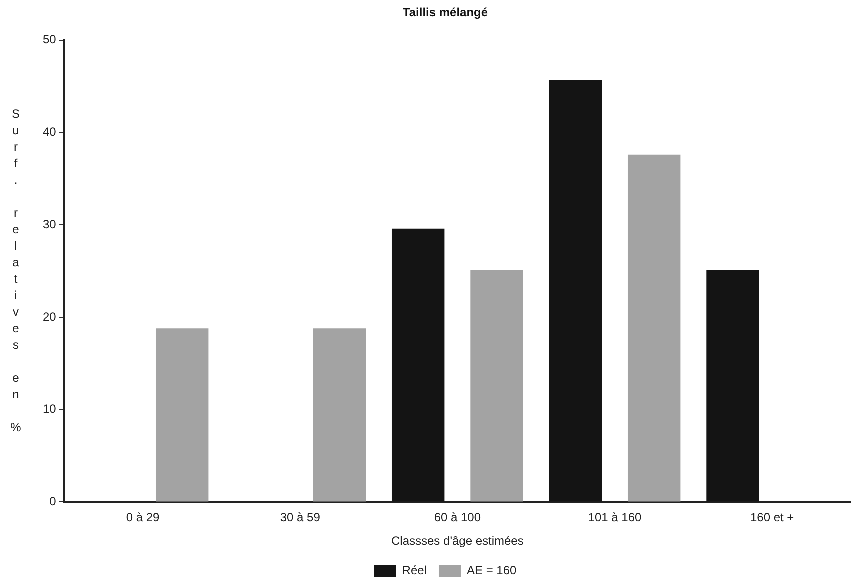 Image resolution: width=857 pixels, height=587 pixels. Describe the element at coordinates (49, 409) in the screenshot. I see `y-tick-label: 10` at that location.